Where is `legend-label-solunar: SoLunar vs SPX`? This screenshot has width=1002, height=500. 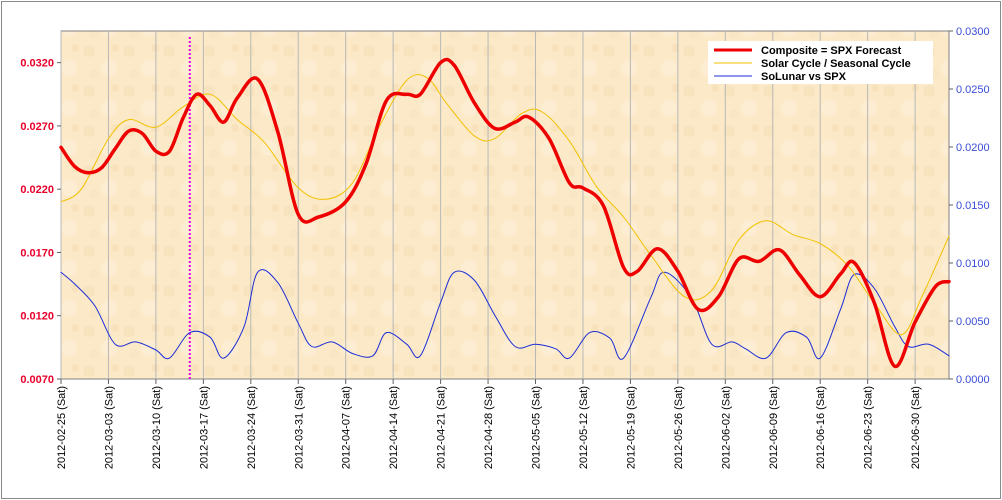 legend-label-solunar: SoLunar vs SPX is located at coordinates (804, 77).